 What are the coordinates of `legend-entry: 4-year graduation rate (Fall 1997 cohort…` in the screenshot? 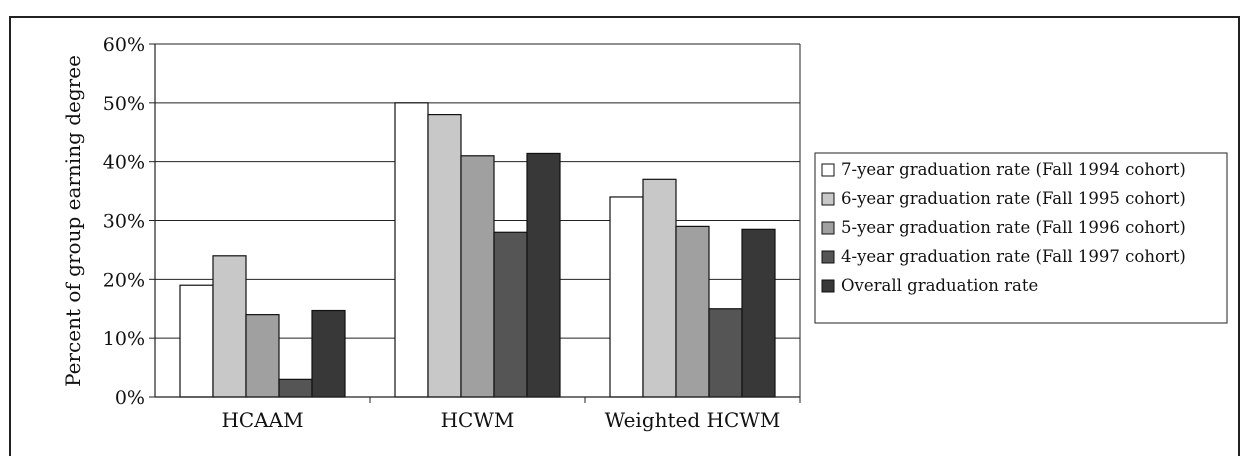 It's located at (1013, 256).